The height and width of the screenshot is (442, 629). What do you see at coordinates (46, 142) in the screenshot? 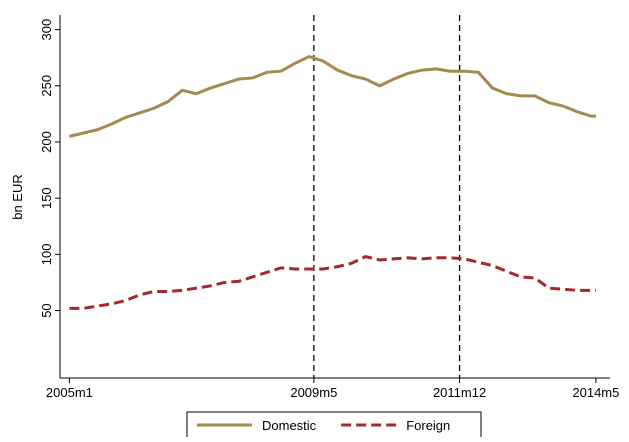
I see `y-tick-label: 200` at bounding box center [46, 142].